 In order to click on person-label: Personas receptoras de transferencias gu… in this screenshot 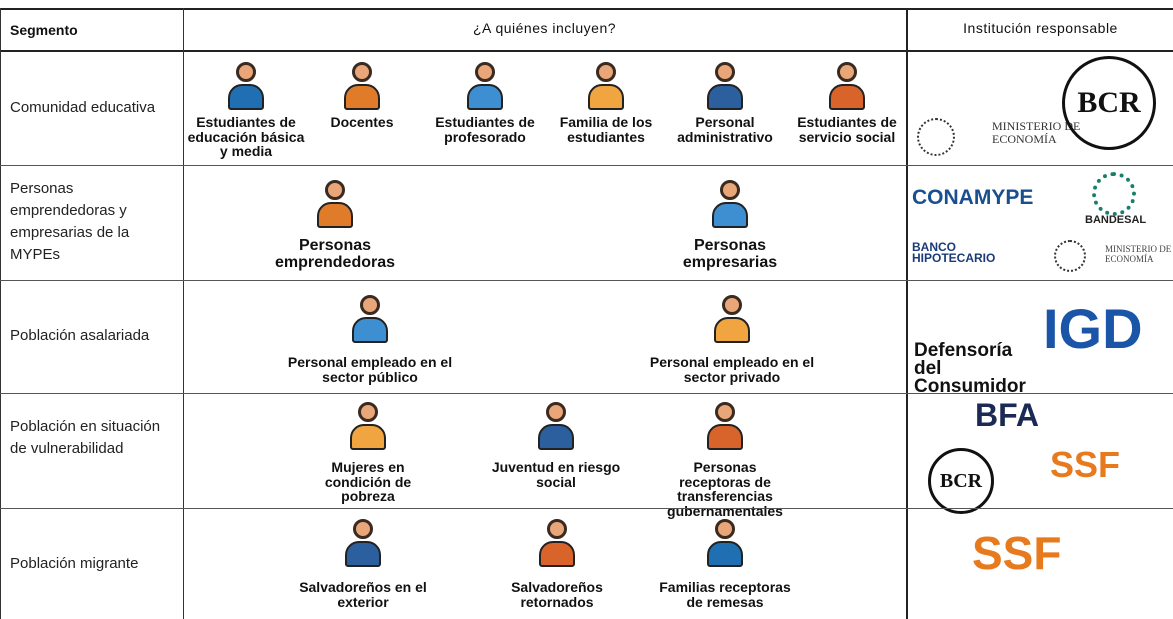, I will do `click(725, 489)`.